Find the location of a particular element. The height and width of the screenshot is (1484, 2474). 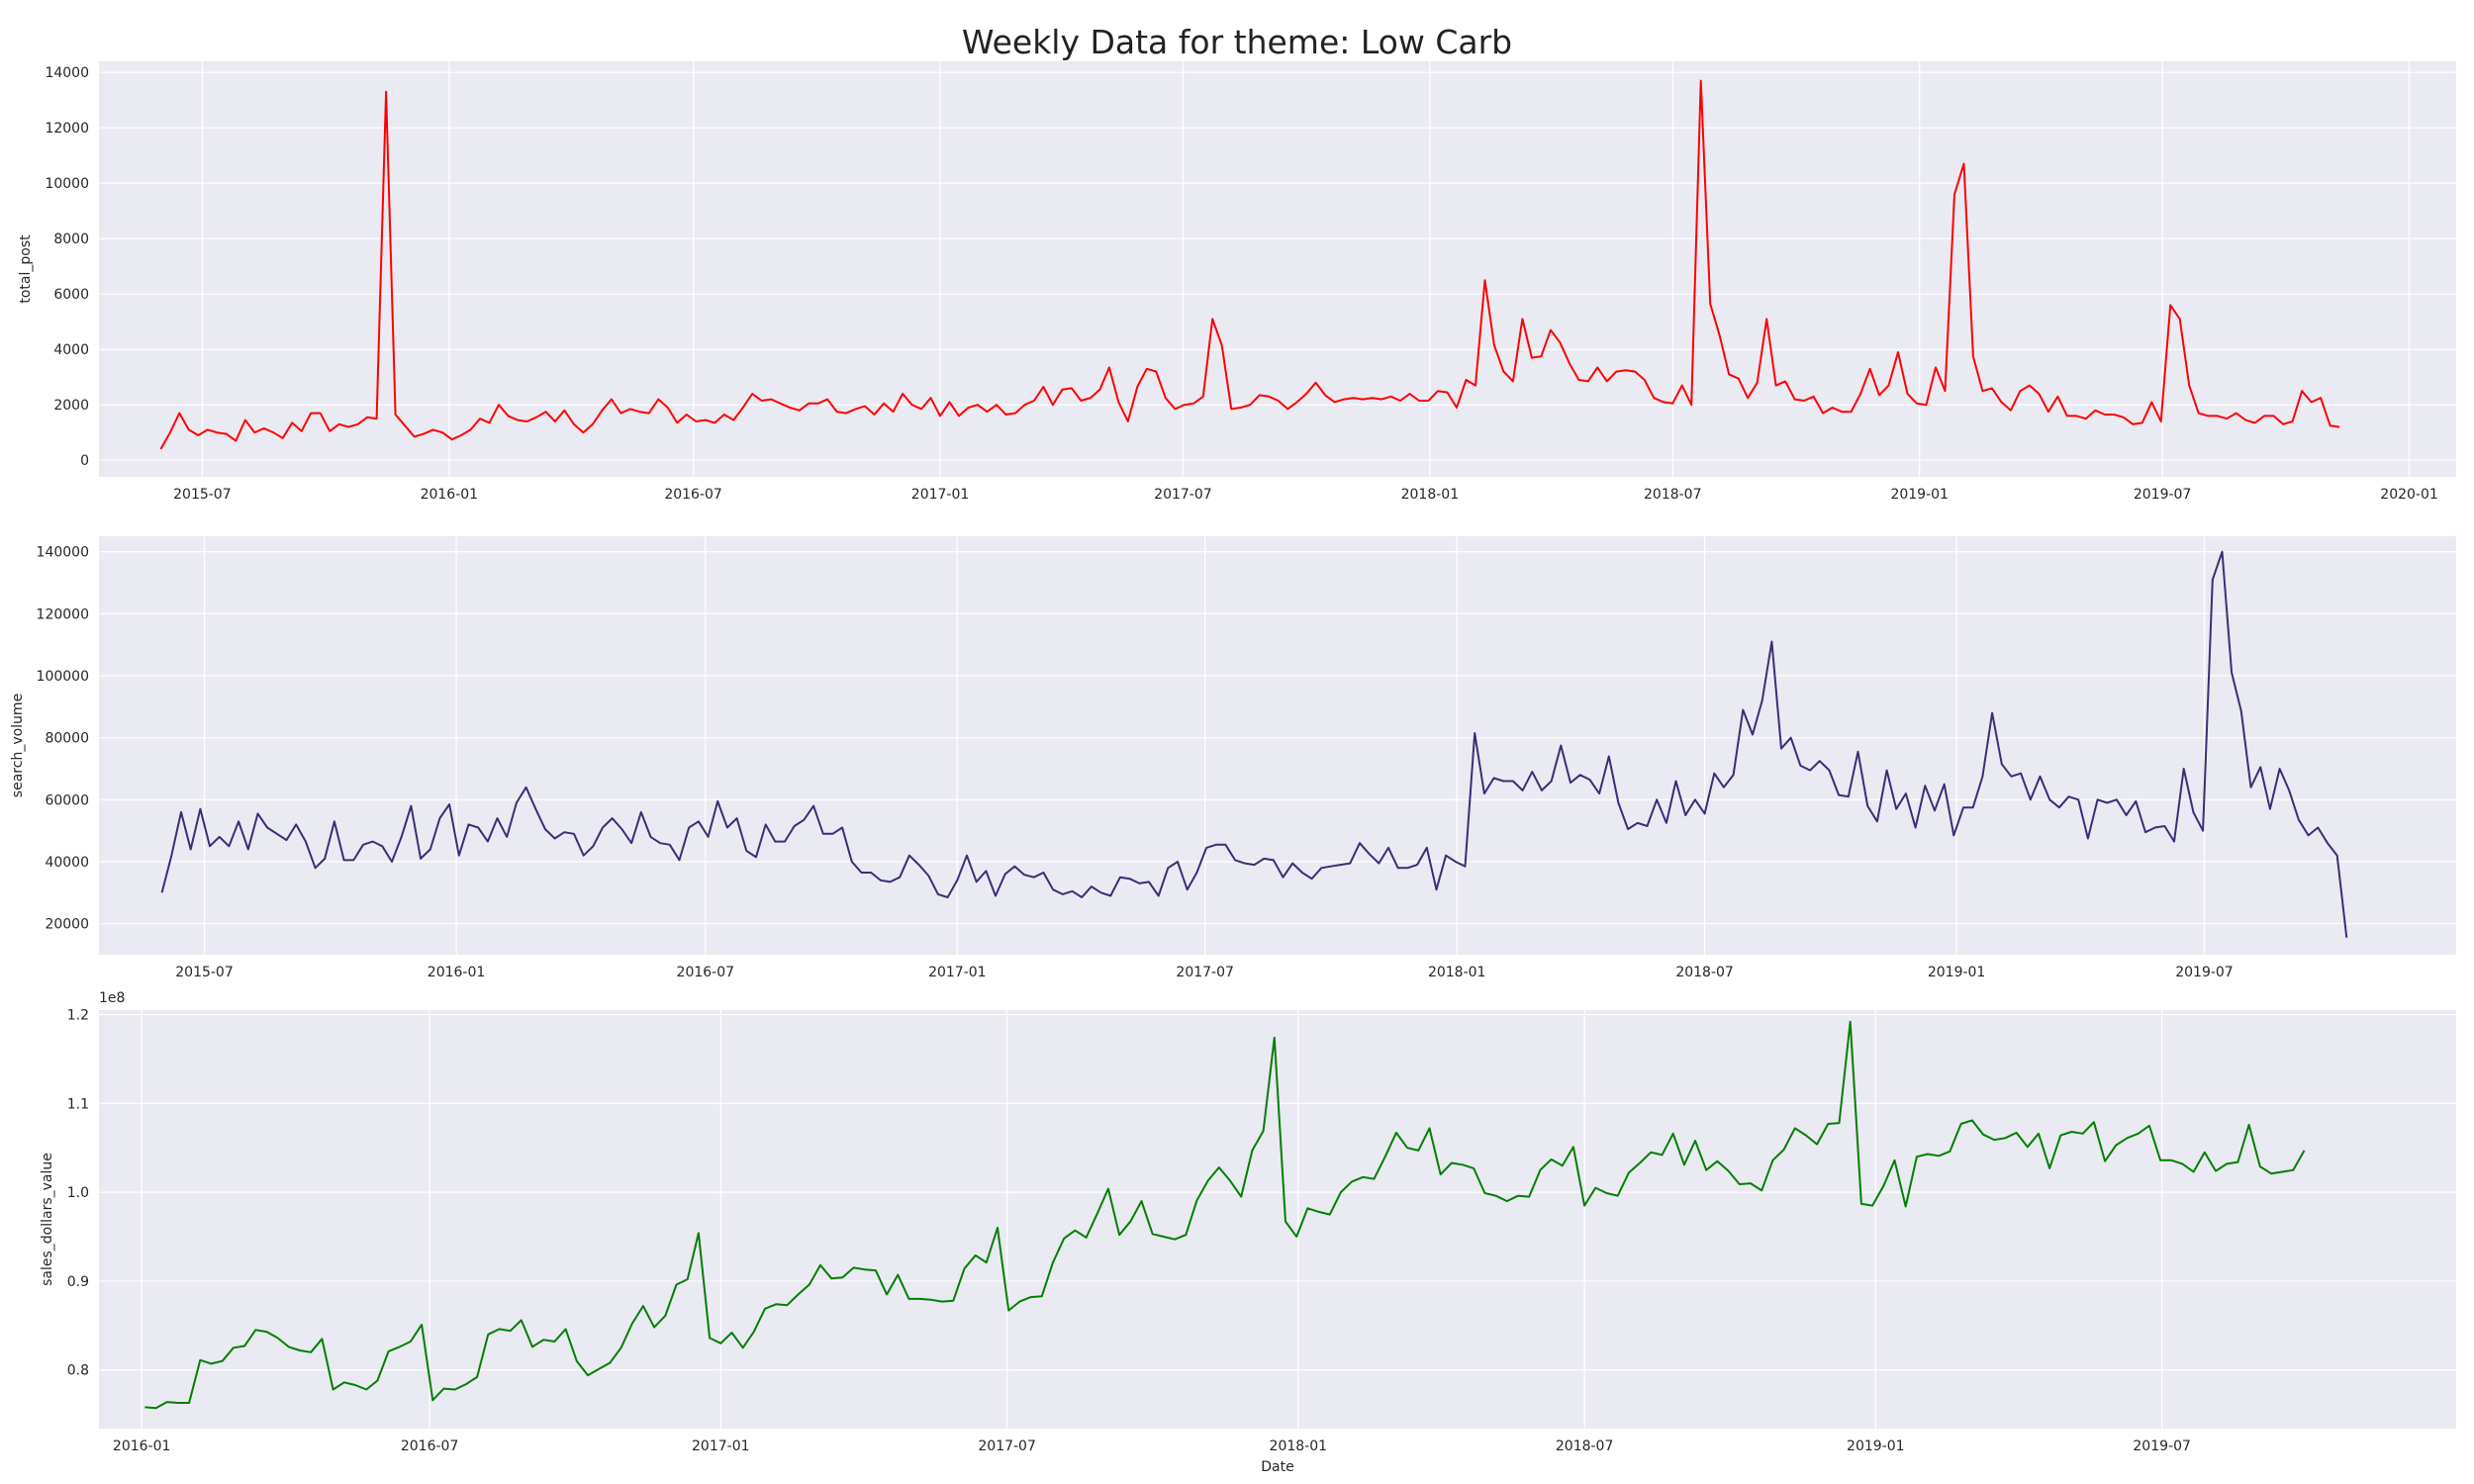

y-tick-label: 120000 is located at coordinates (63, 614).